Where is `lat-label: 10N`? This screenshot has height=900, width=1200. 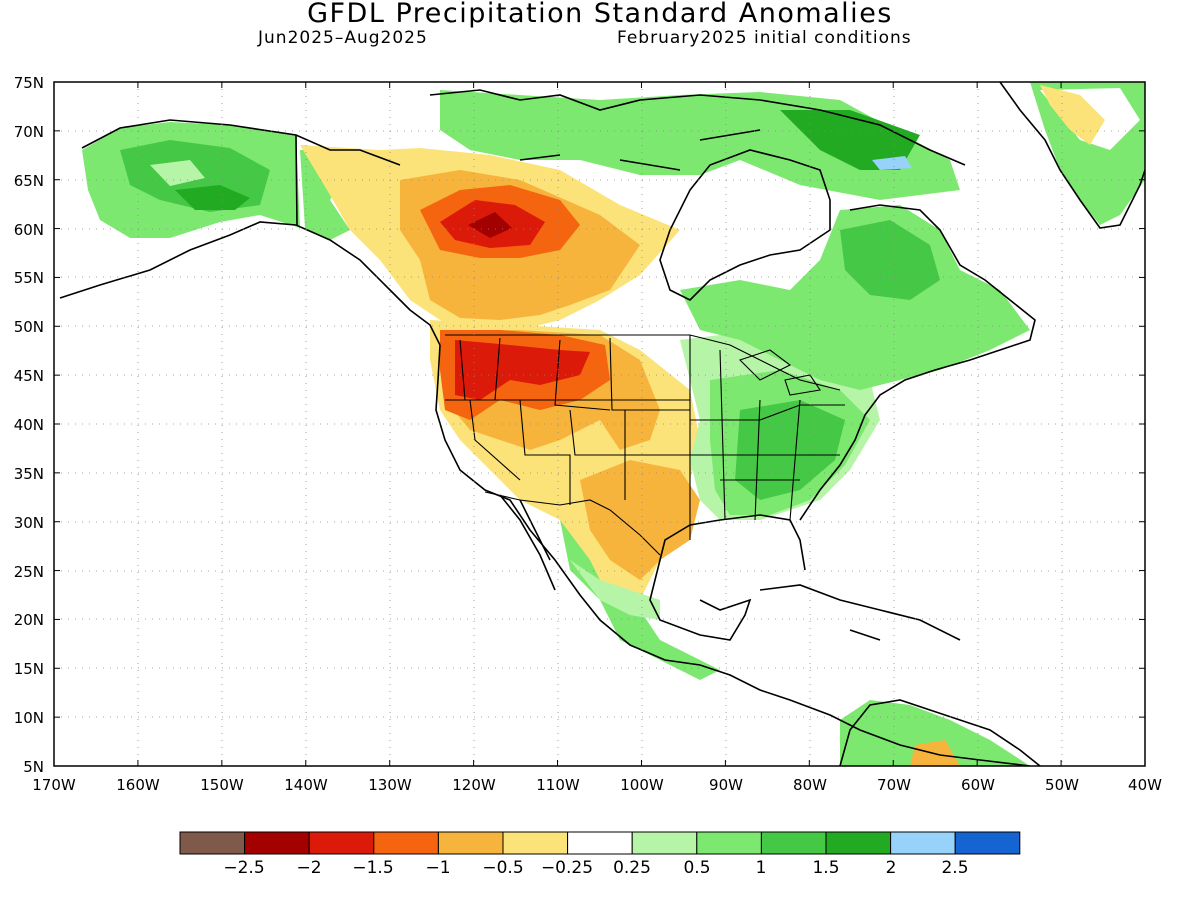 lat-label: 10N is located at coordinates (29, 718).